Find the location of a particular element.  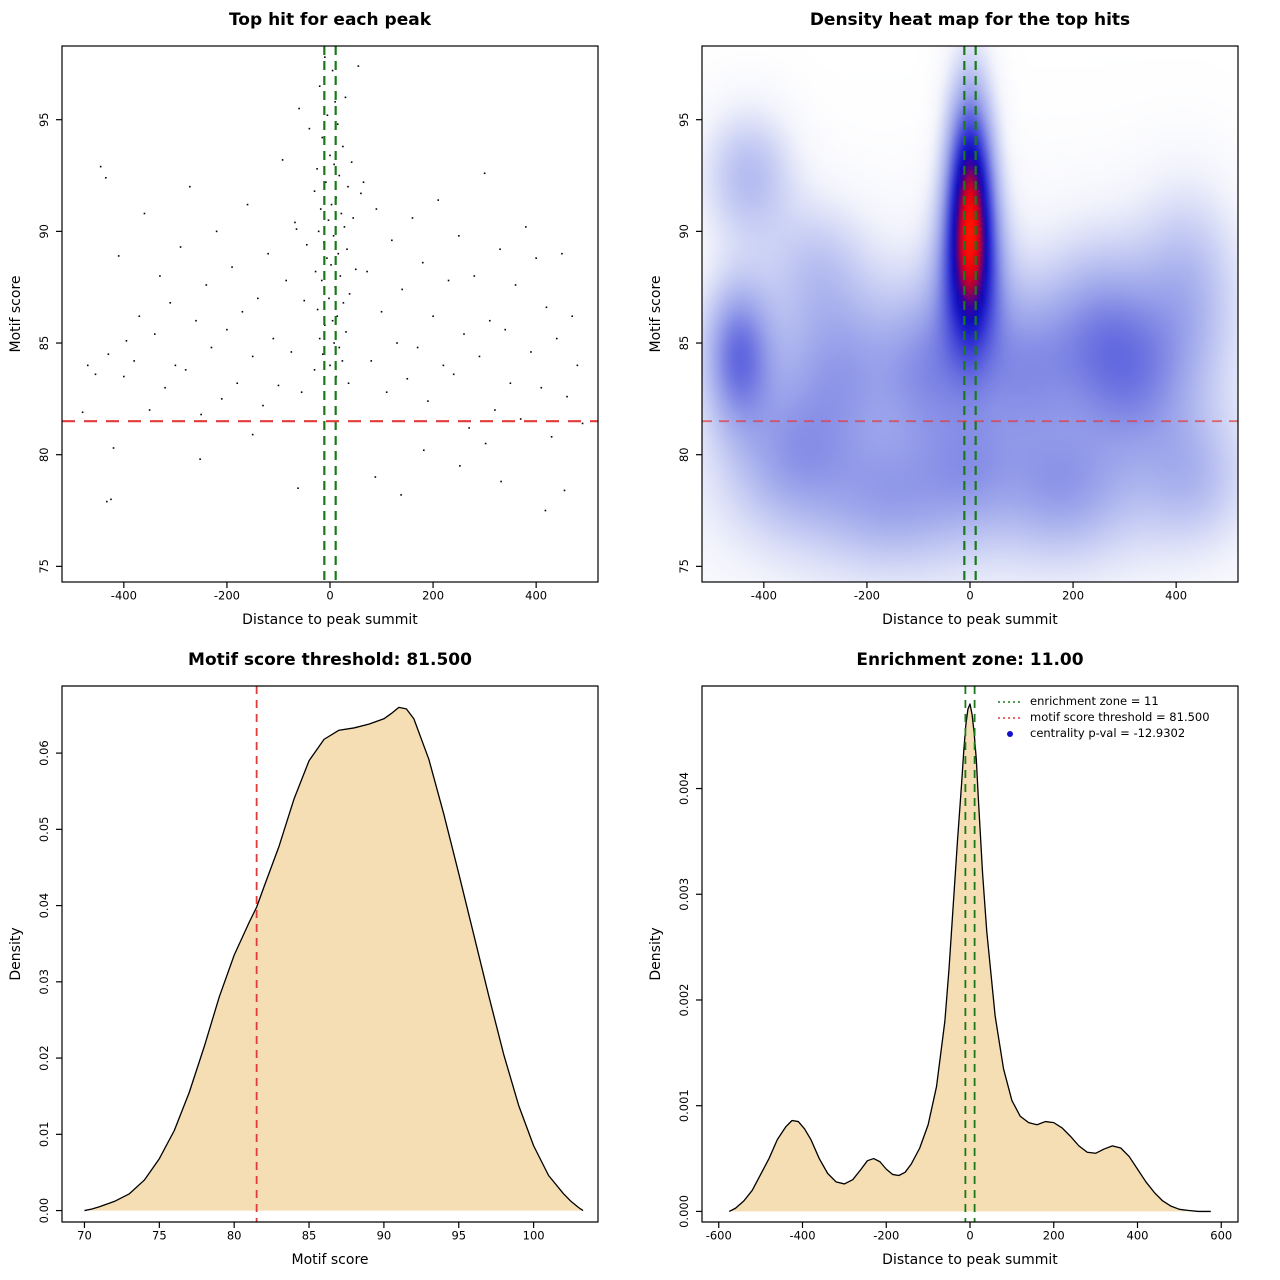

chart-title: Motif score threshold: 81.500 is located at coordinates (330, 660).